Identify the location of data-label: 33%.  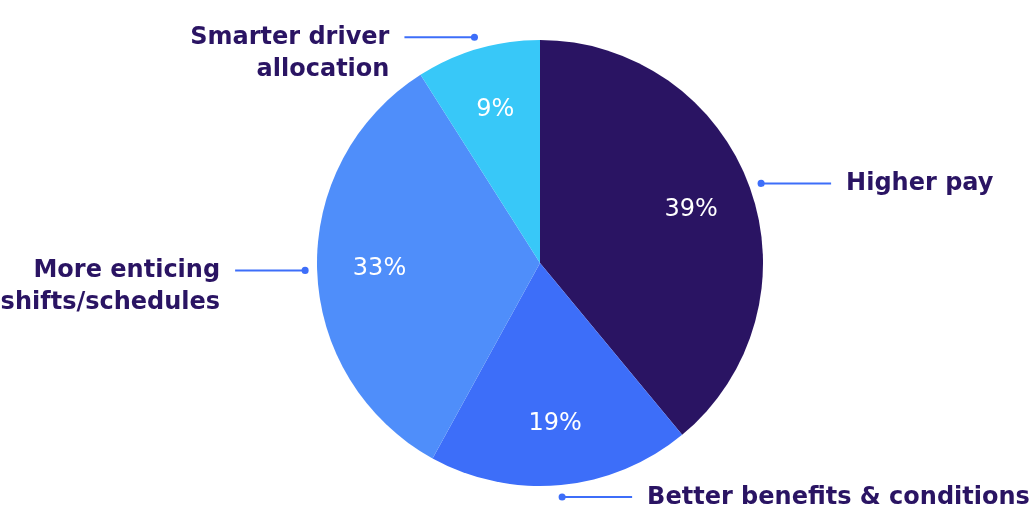
(379, 267).